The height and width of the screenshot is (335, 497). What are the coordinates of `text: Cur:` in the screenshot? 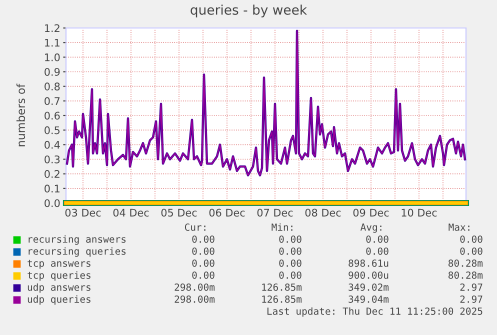 It's located at (195, 227).